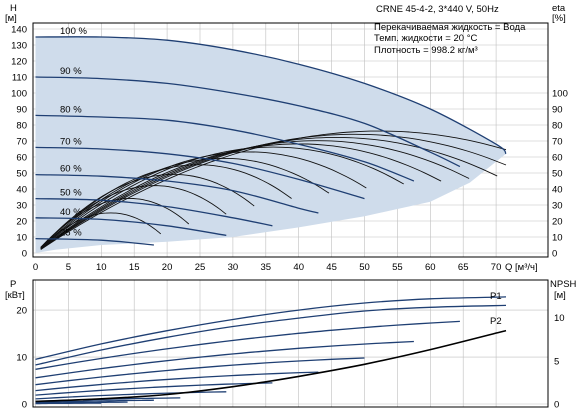 Image resolution: width=583 pixels, height=414 pixels. What do you see at coordinates (430, 267) in the screenshot?
I see `head-x-tick-label: 60` at bounding box center [430, 267].